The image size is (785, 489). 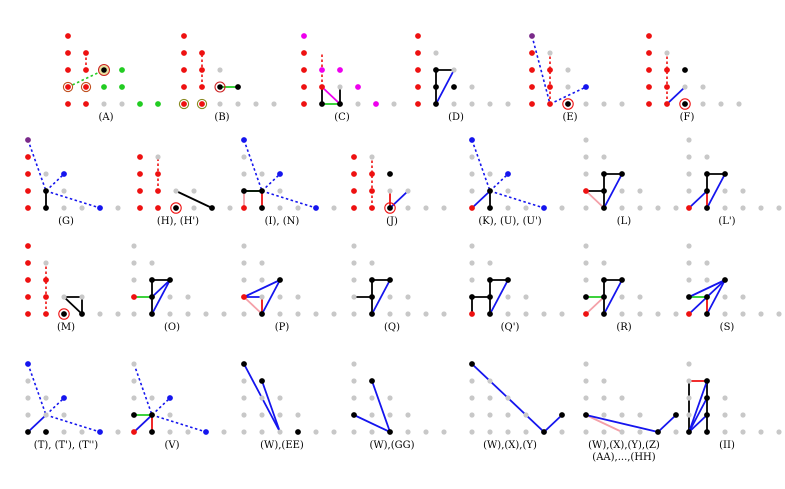 What do you see at coordinates (517, 280) in the screenshot?
I see `panel-Q2` at bounding box center [517, 280].